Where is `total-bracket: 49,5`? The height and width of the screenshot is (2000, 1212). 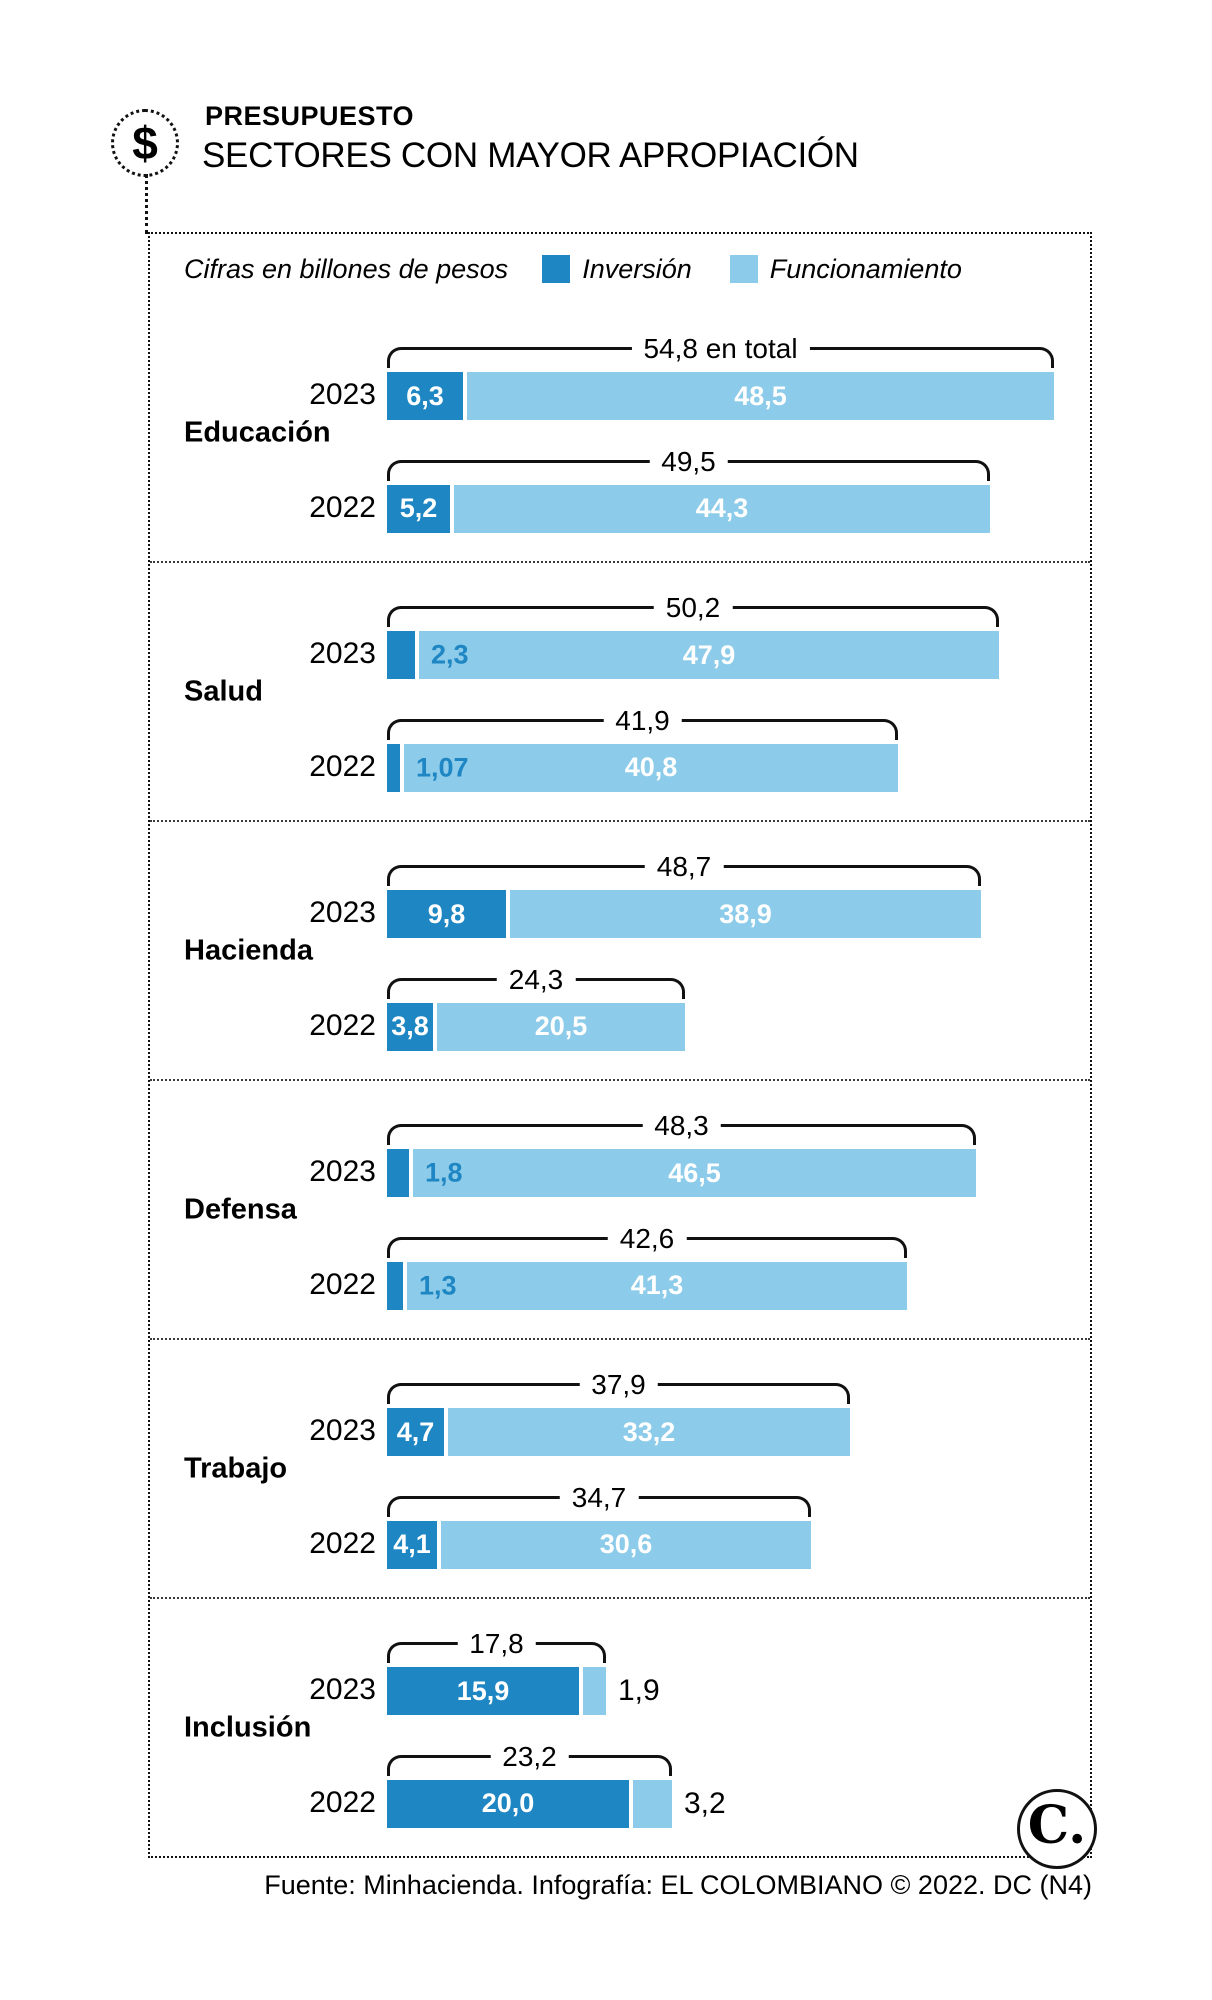 total-bracket: 49,5 is located at coordinates (688, 463).